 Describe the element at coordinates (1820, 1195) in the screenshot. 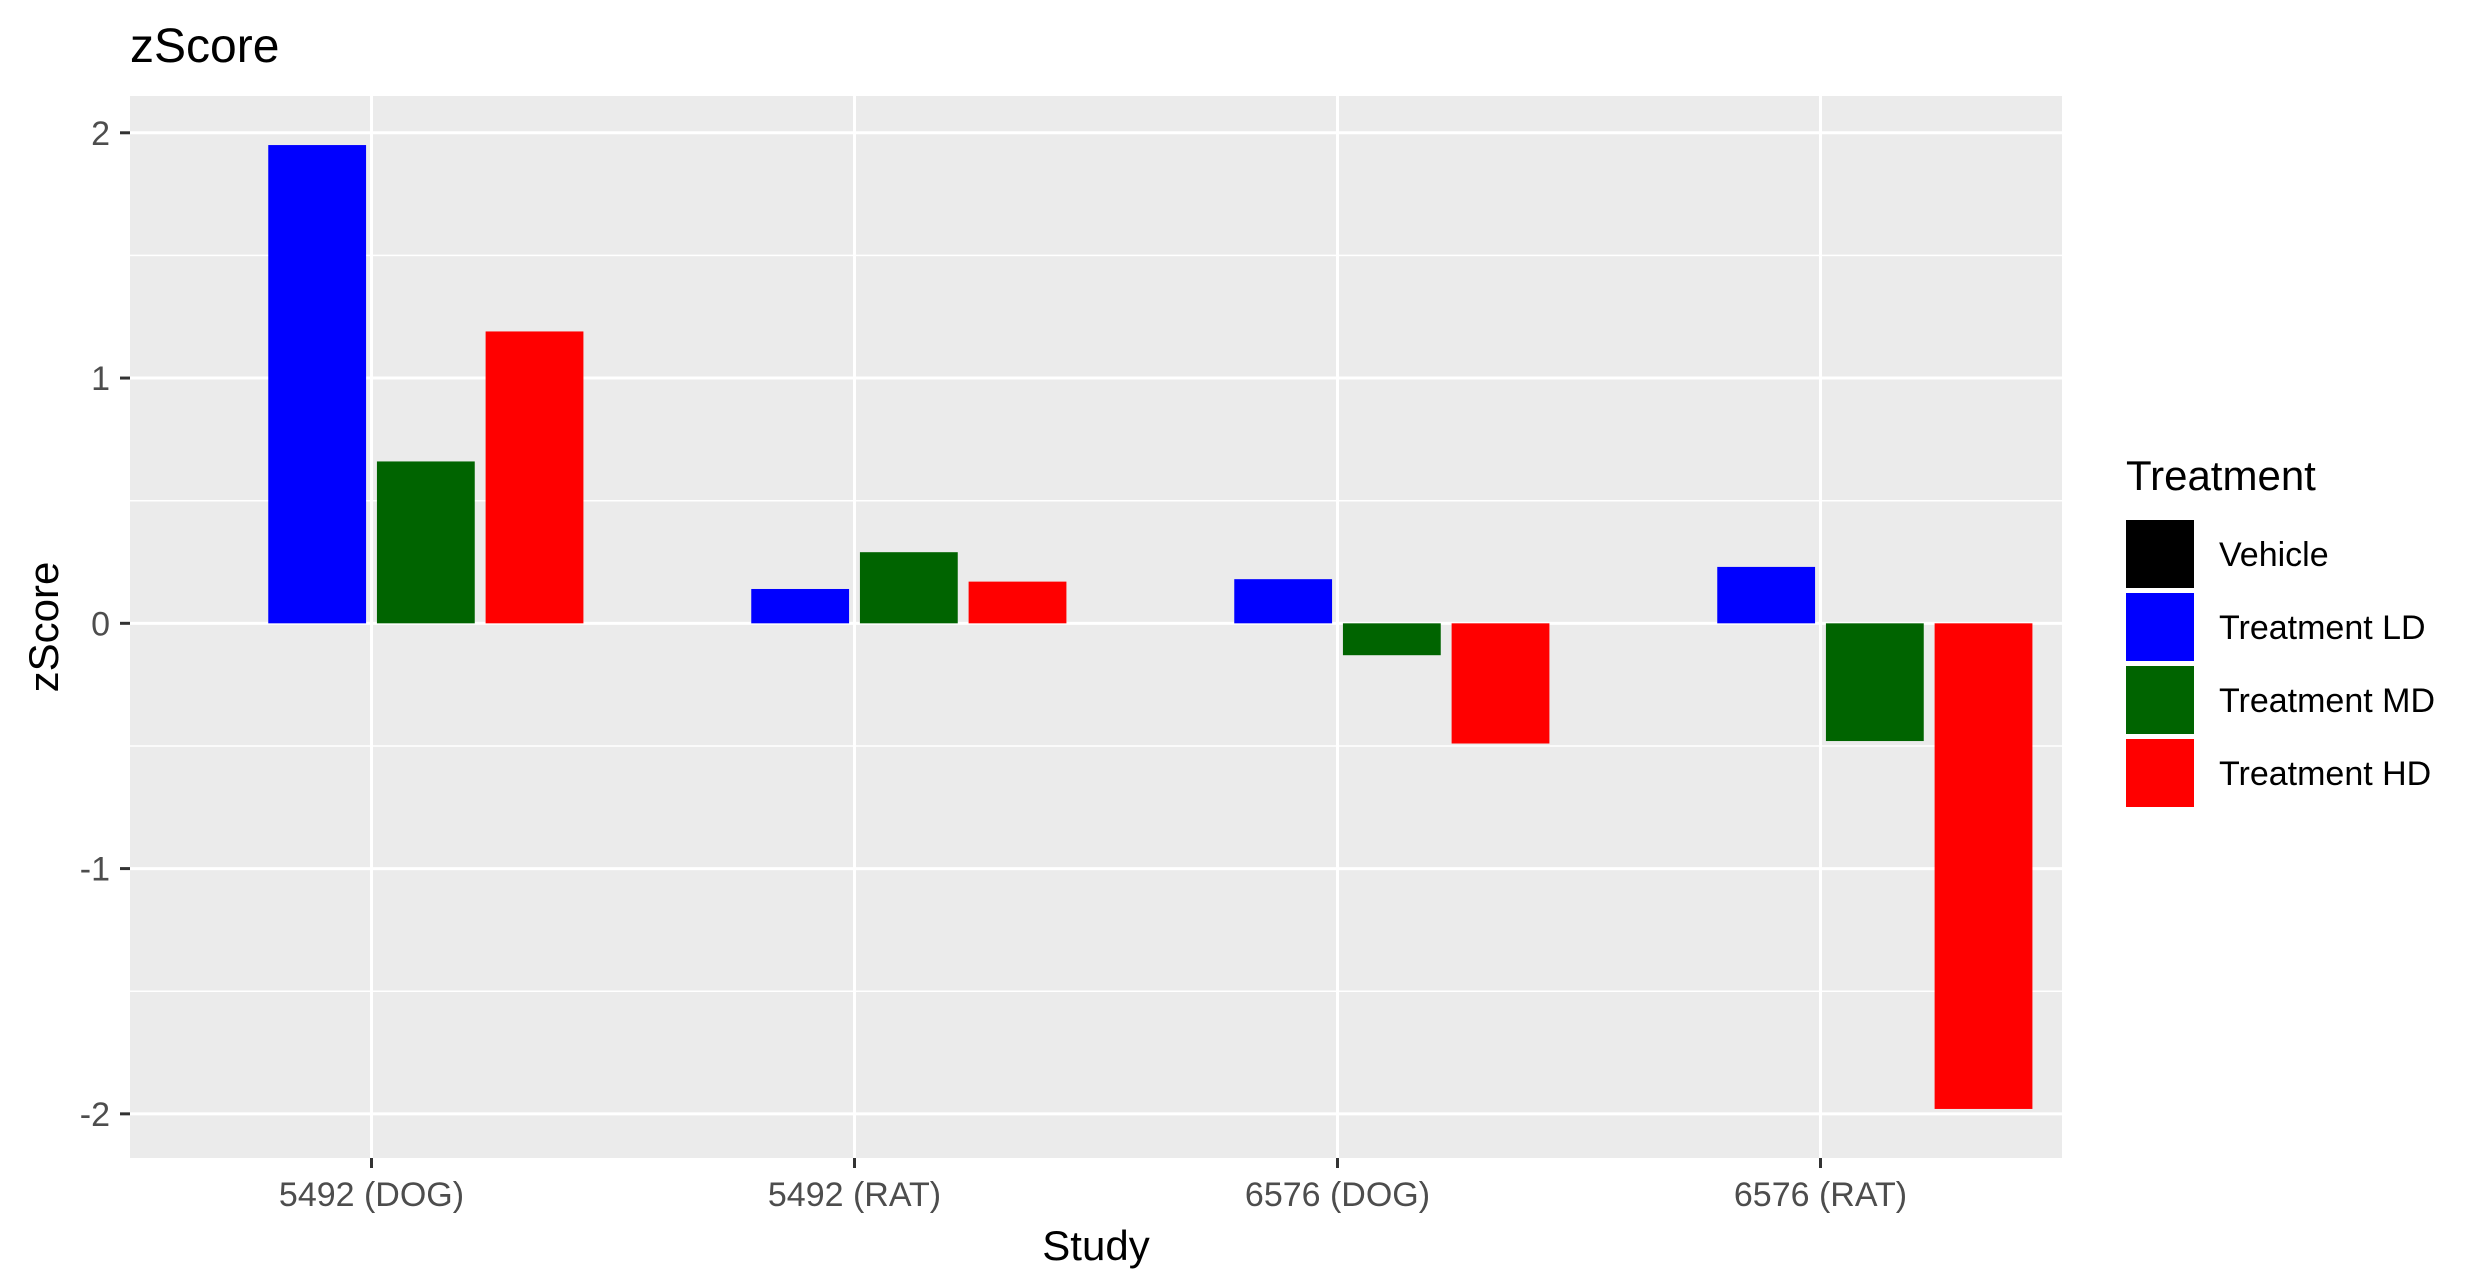

I see `x-tick-label: 6576 (RAT)` at that location.